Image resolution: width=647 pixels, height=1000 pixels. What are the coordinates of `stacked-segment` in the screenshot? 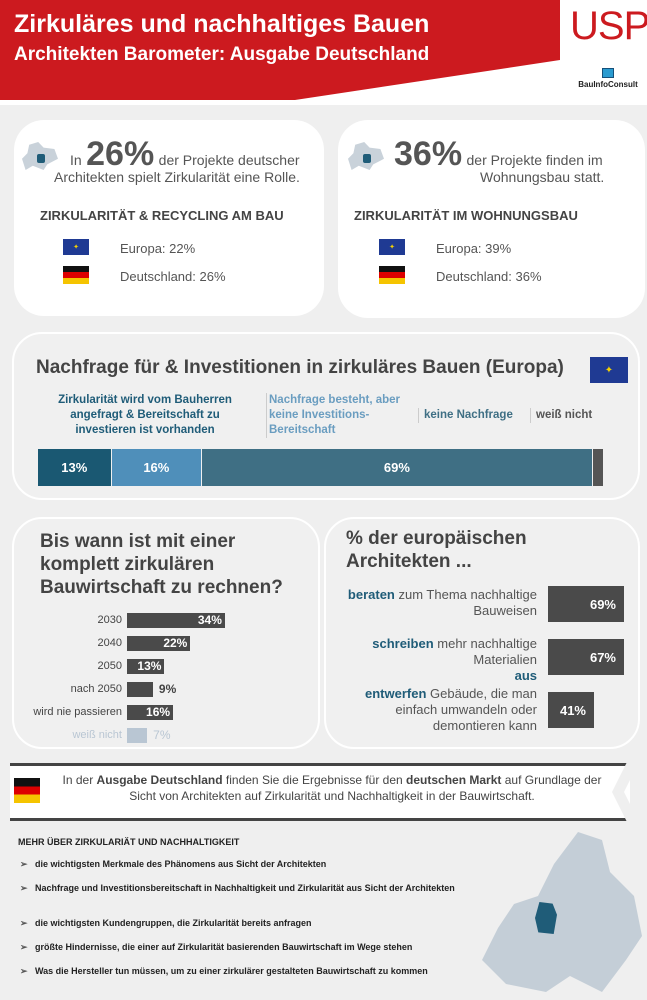 It's located at (597, 467).